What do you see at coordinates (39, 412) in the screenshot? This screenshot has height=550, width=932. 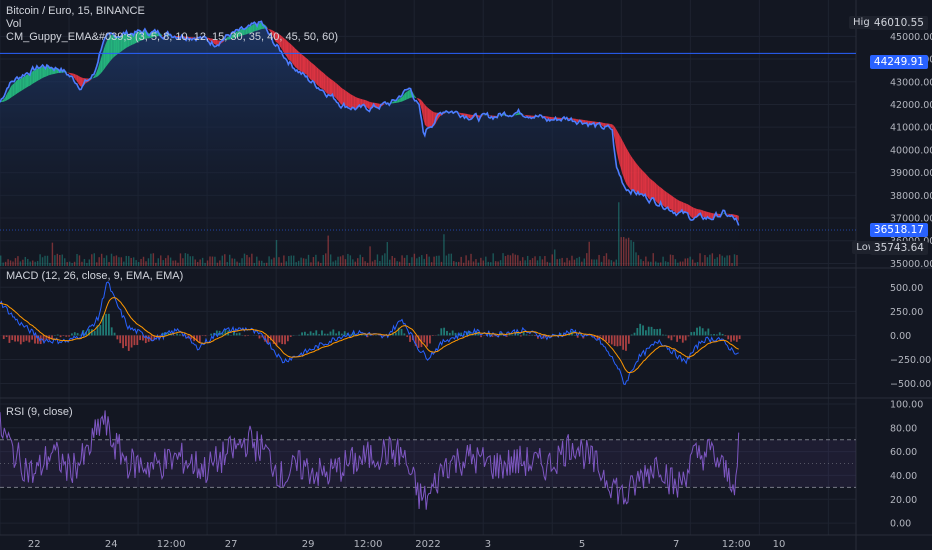 I see `rsi-legend: RSI (9, close)` at bounding box center [39, 412].